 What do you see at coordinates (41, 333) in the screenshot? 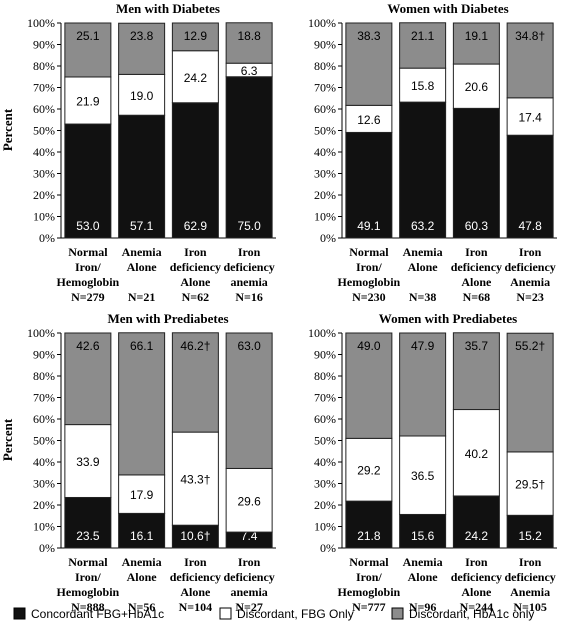
I see `y-tick-label: 100%` at bounding box center [41, 333].